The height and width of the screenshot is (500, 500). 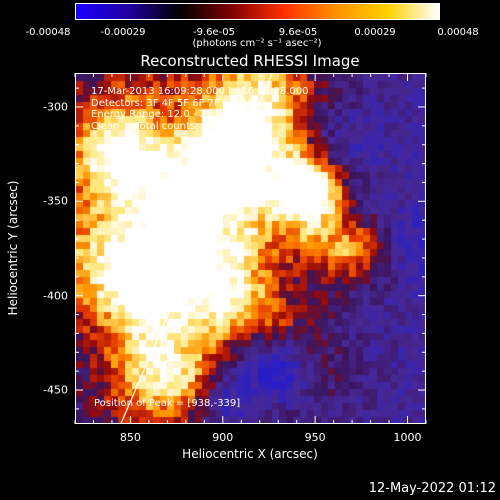 What do you see at coordinates (432, 488) in the screenshot?
I see `timestamp-footer: 12-May-2022 01:12` at bounding box center [432, 488].